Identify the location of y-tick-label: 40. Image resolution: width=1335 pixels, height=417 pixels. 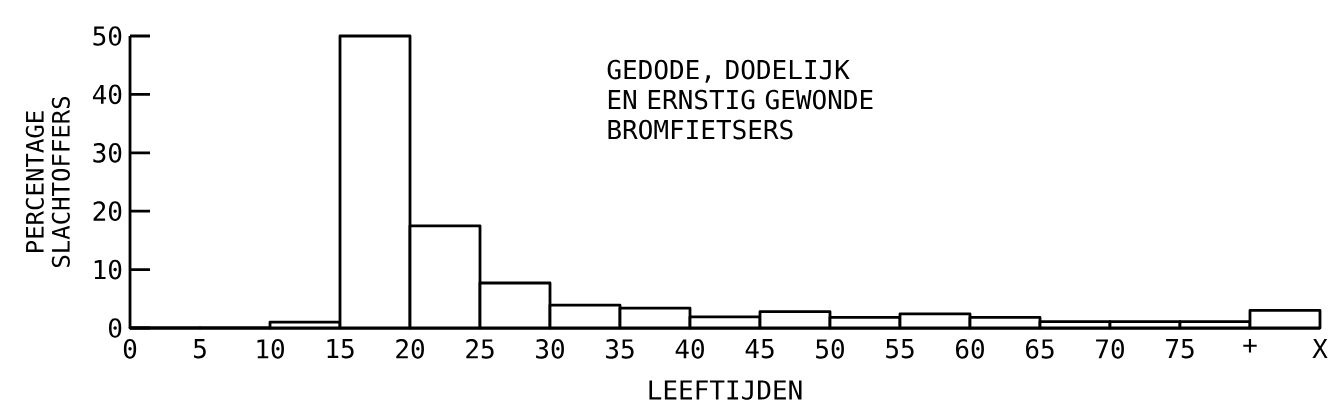
(107, 94).